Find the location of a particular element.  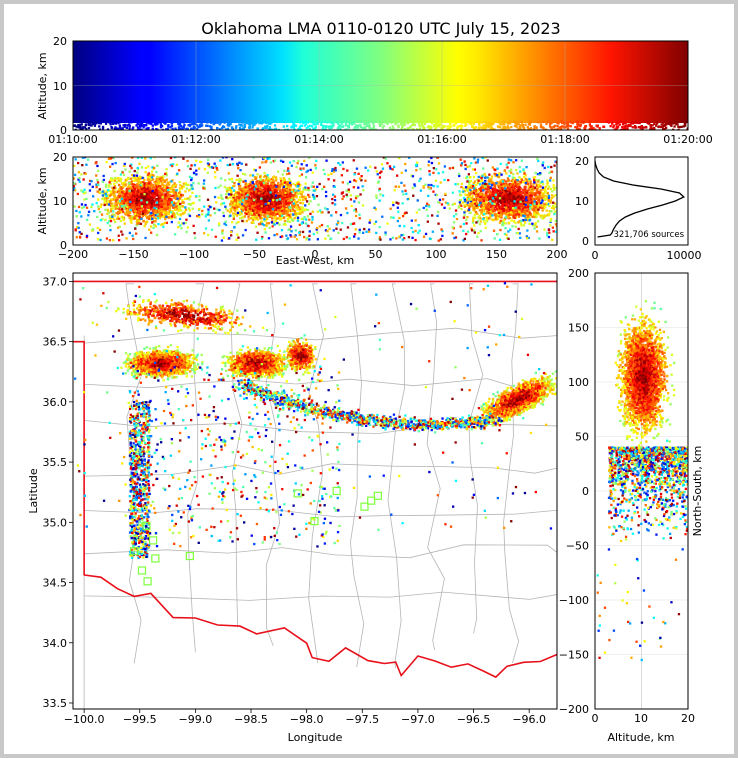

east-west-points is located at coordinates (315, 199).